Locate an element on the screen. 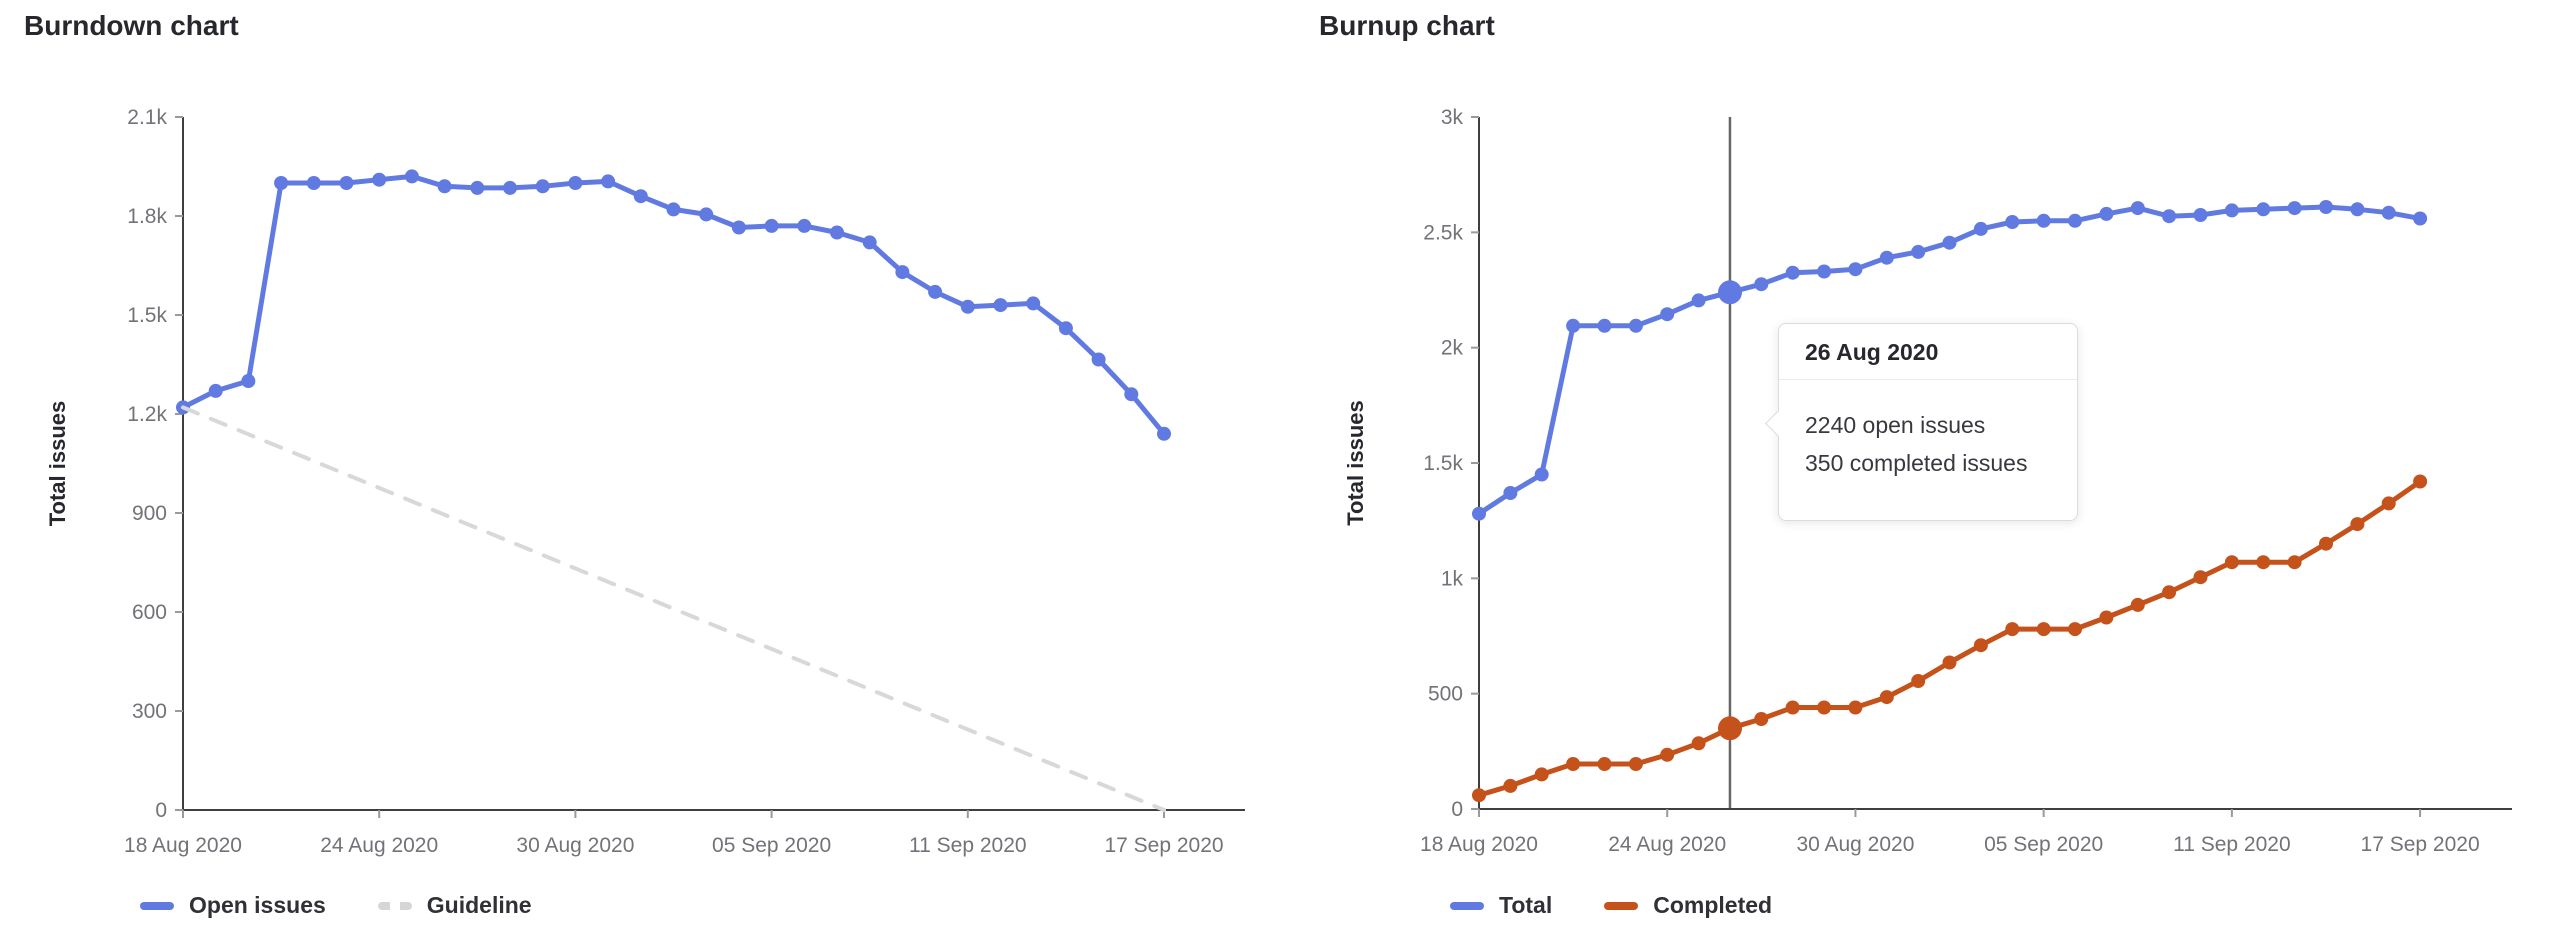 Image resolution: width=2554 pixels, height=952 pixels. legend-item-guideline: Guideline is located at coordinates (454, 905).